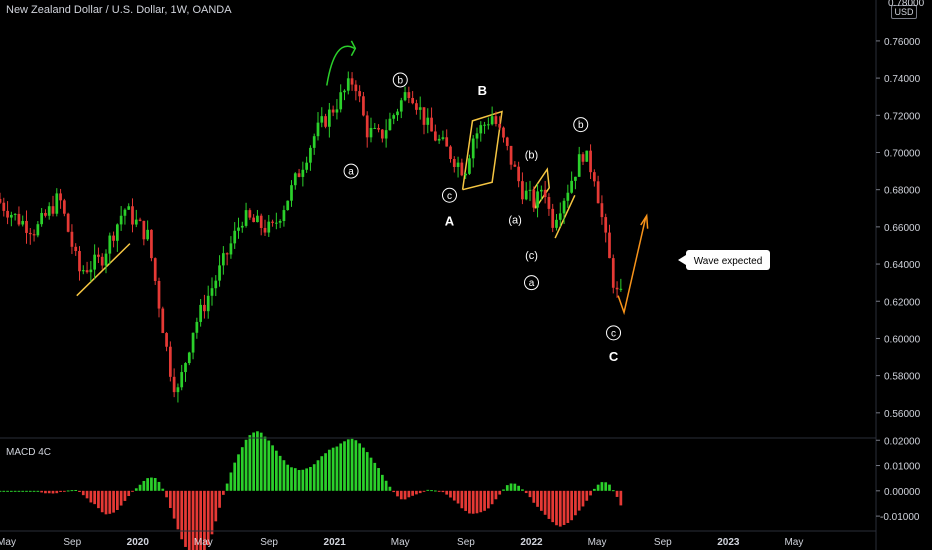 The image size is (932, 550). Describe the element at coordinates (531, 256) in the screenshot. I see `wave-label: (c)` at that location.